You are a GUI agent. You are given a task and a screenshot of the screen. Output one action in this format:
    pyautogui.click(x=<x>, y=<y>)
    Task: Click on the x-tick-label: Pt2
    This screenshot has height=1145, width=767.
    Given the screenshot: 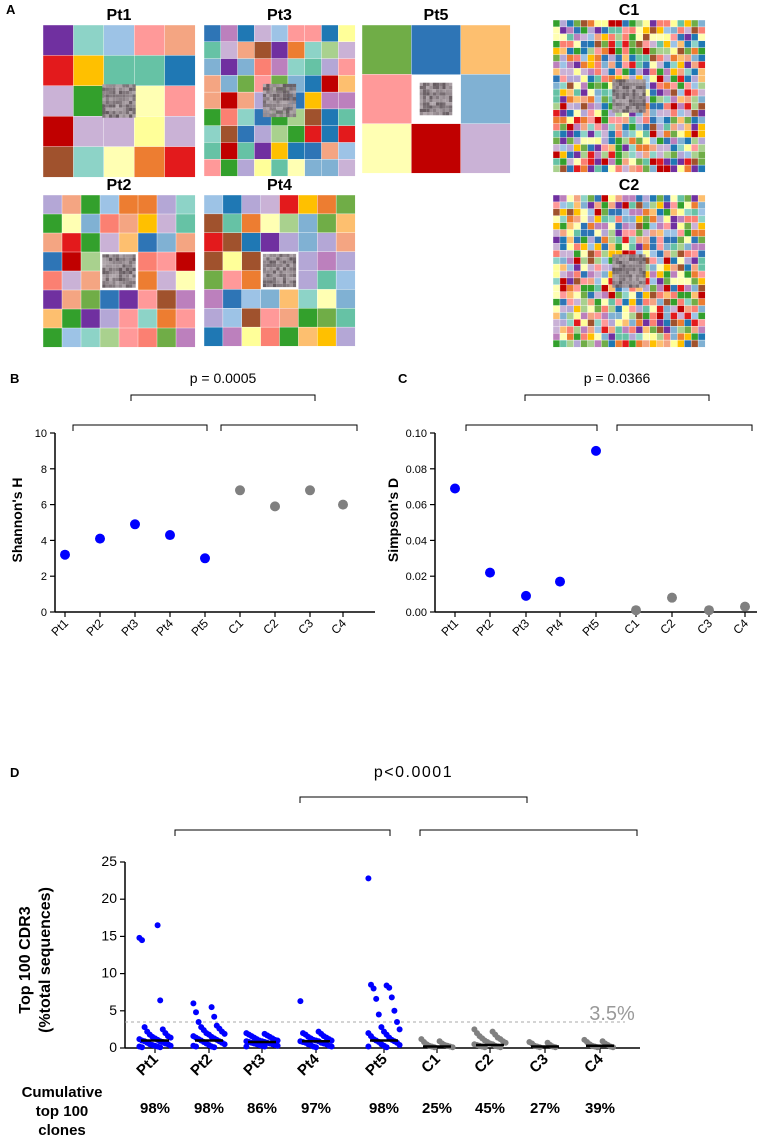 What is the action you would take?
    pyautogui.click(x=484, y=627)
    